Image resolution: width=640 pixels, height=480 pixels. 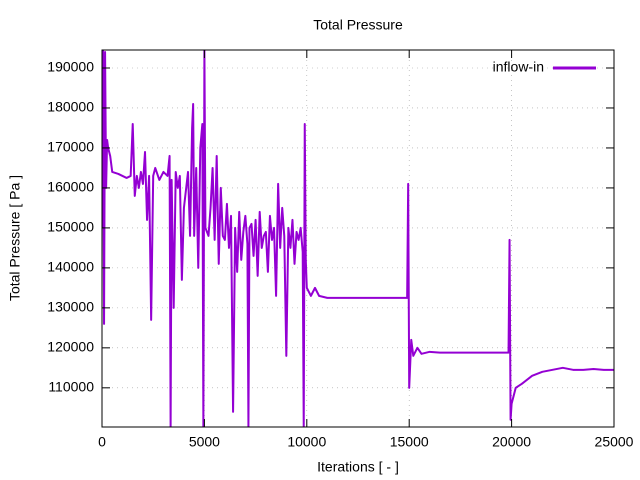 I want to click on x-tick-label: 10000, so click(x=306, y=442).